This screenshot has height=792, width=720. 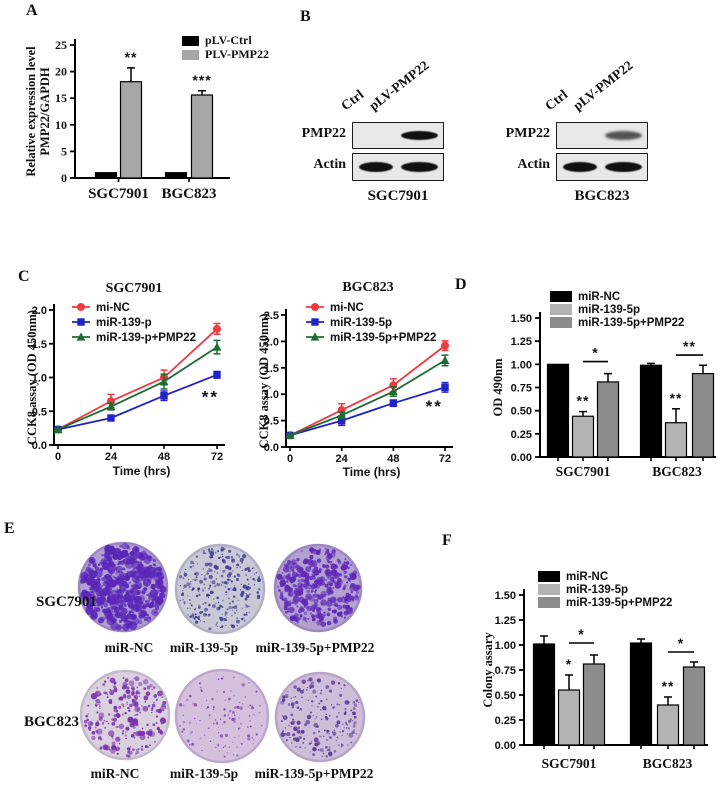 I want to click on marker-triangle, so click(x=342, y=414).